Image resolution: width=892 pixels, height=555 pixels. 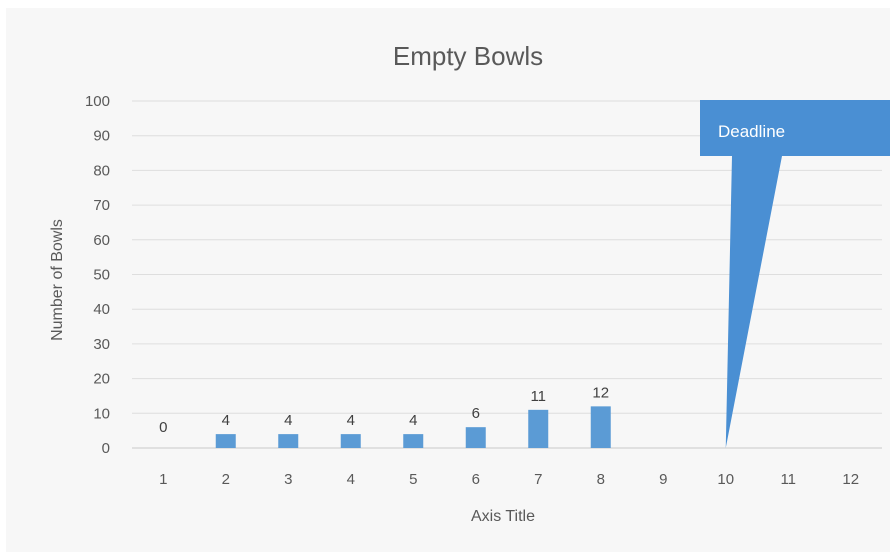 I want to click on y-tick-label: 50, so click(x=101, y=275).